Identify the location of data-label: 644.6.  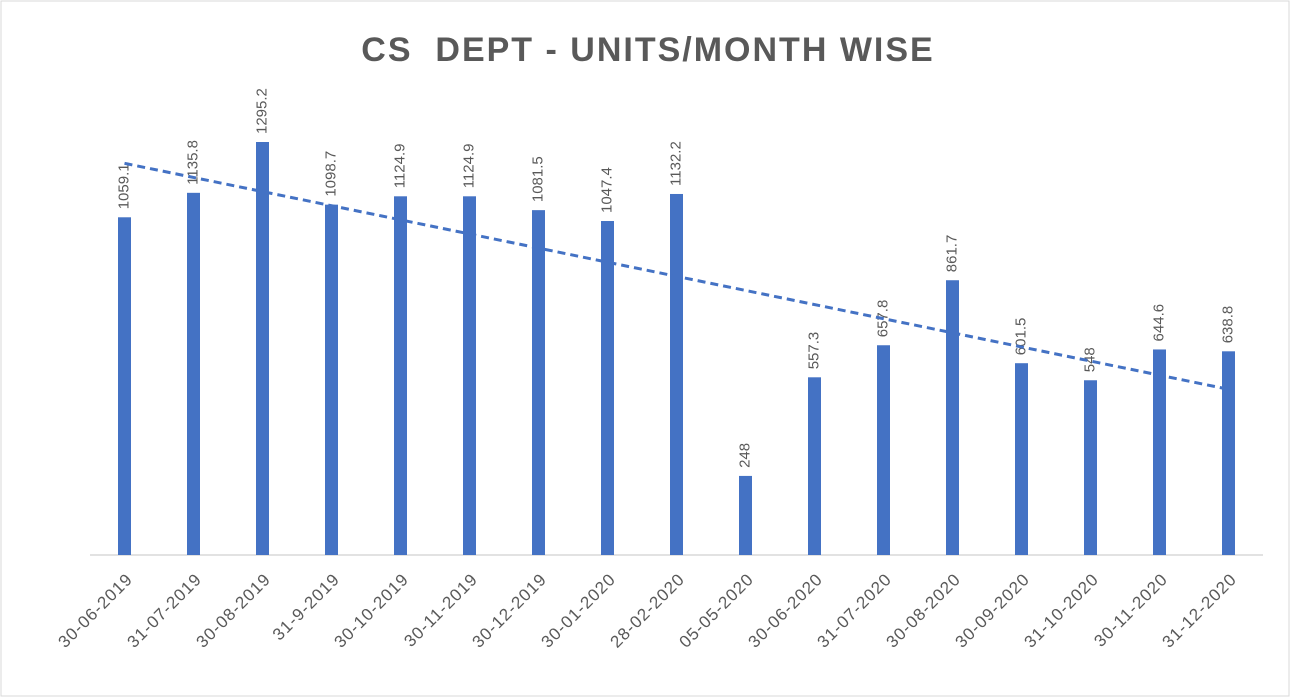
(1158, 323).